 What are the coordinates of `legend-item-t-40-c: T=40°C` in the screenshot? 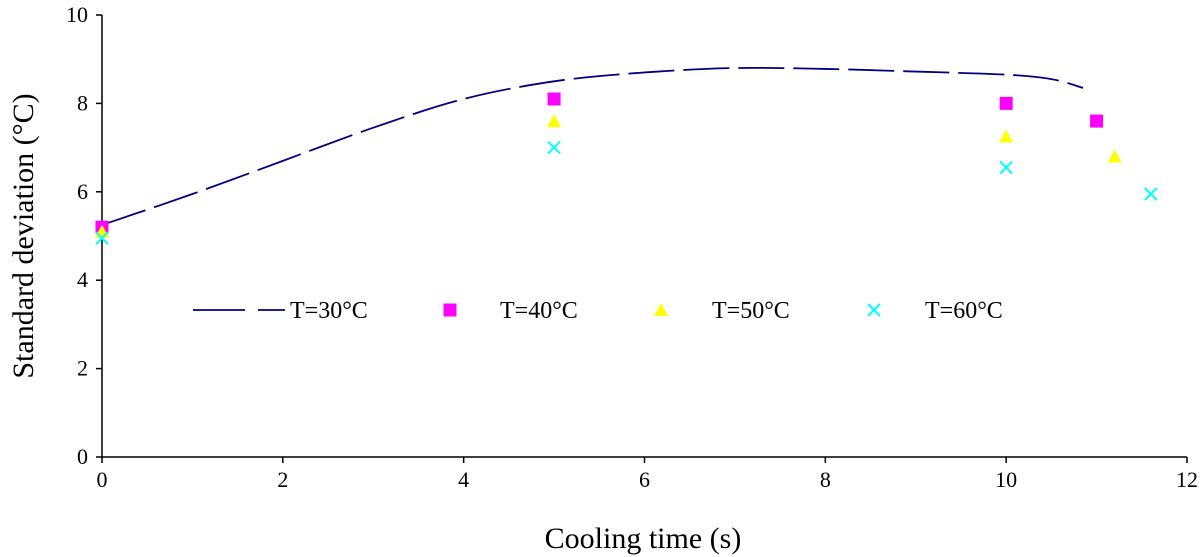 It's located at (510, 311).